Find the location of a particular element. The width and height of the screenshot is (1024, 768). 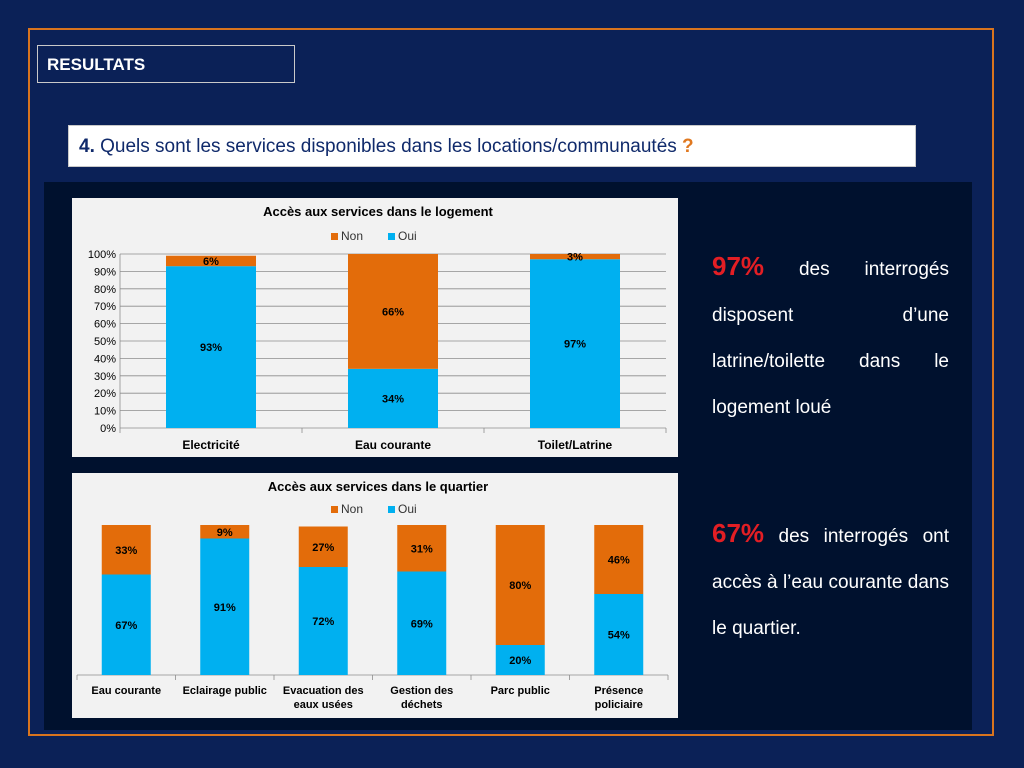

data-label-non: 9% is located at coordinates (225, 533).